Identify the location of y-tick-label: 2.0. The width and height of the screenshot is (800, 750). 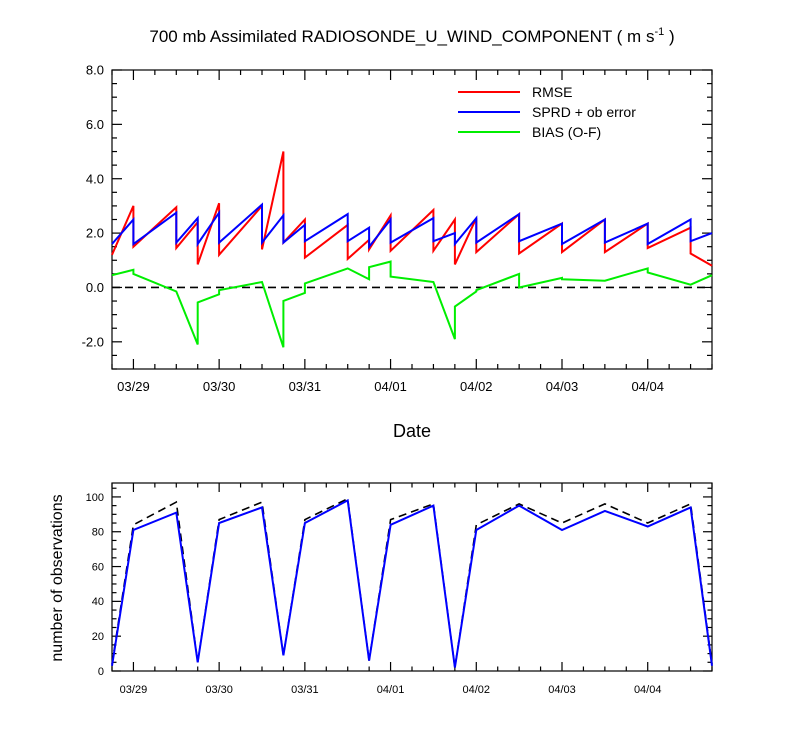
(95, 233).